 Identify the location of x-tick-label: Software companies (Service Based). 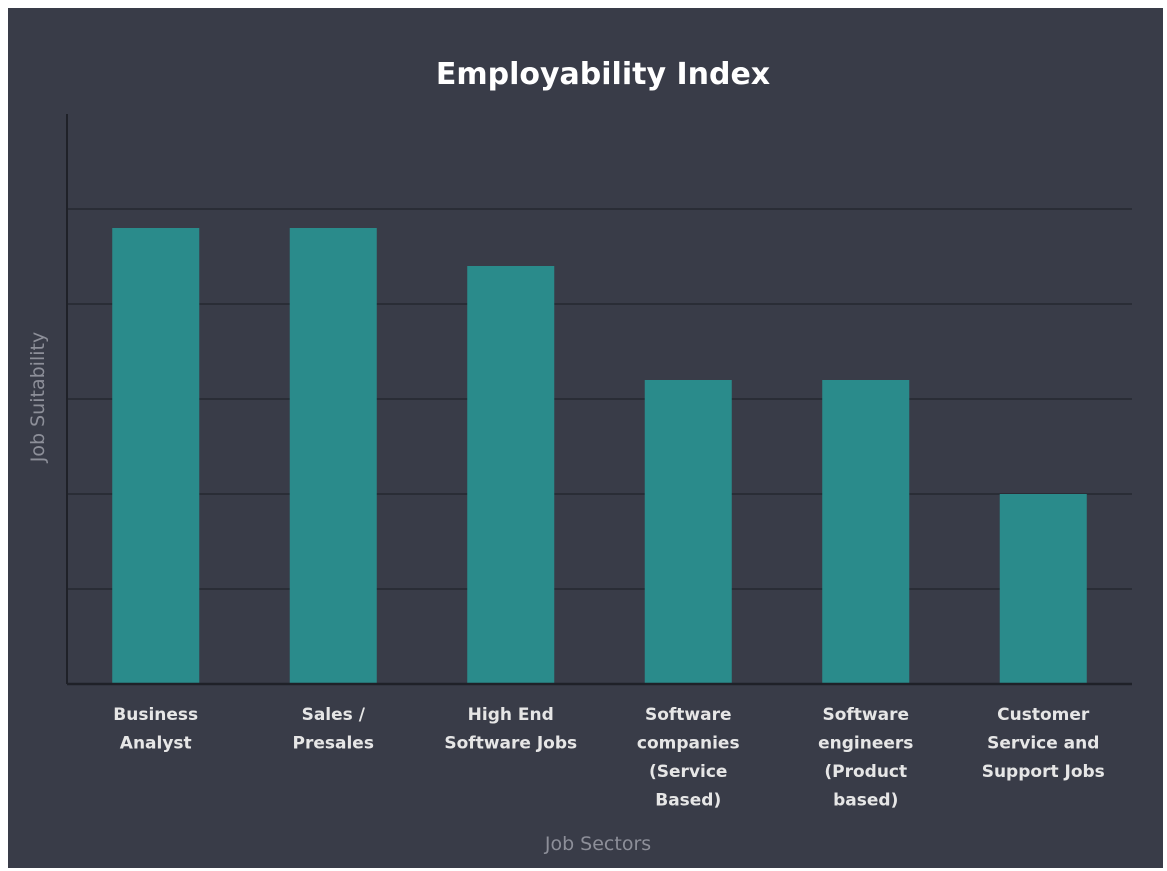
(688, 758).